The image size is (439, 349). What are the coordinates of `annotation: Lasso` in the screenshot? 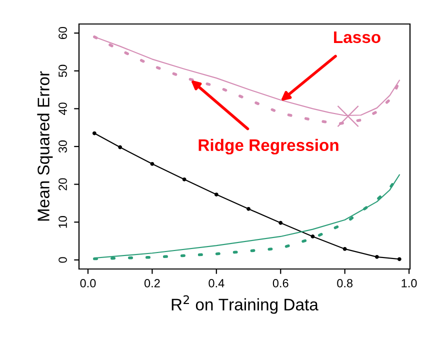 It's located at (357, 37).